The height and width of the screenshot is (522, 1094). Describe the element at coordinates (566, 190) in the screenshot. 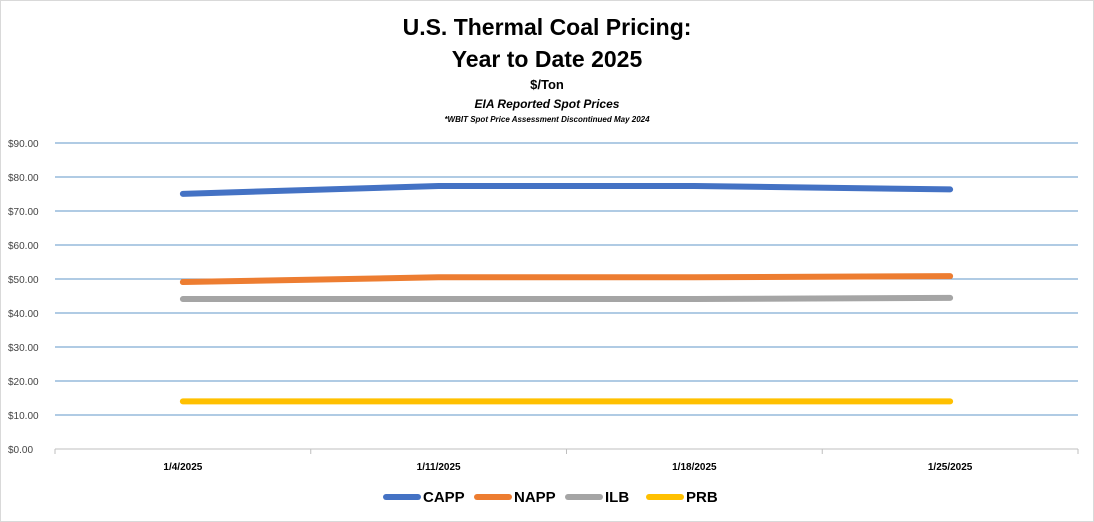

I see `series-line-capp` at that location.